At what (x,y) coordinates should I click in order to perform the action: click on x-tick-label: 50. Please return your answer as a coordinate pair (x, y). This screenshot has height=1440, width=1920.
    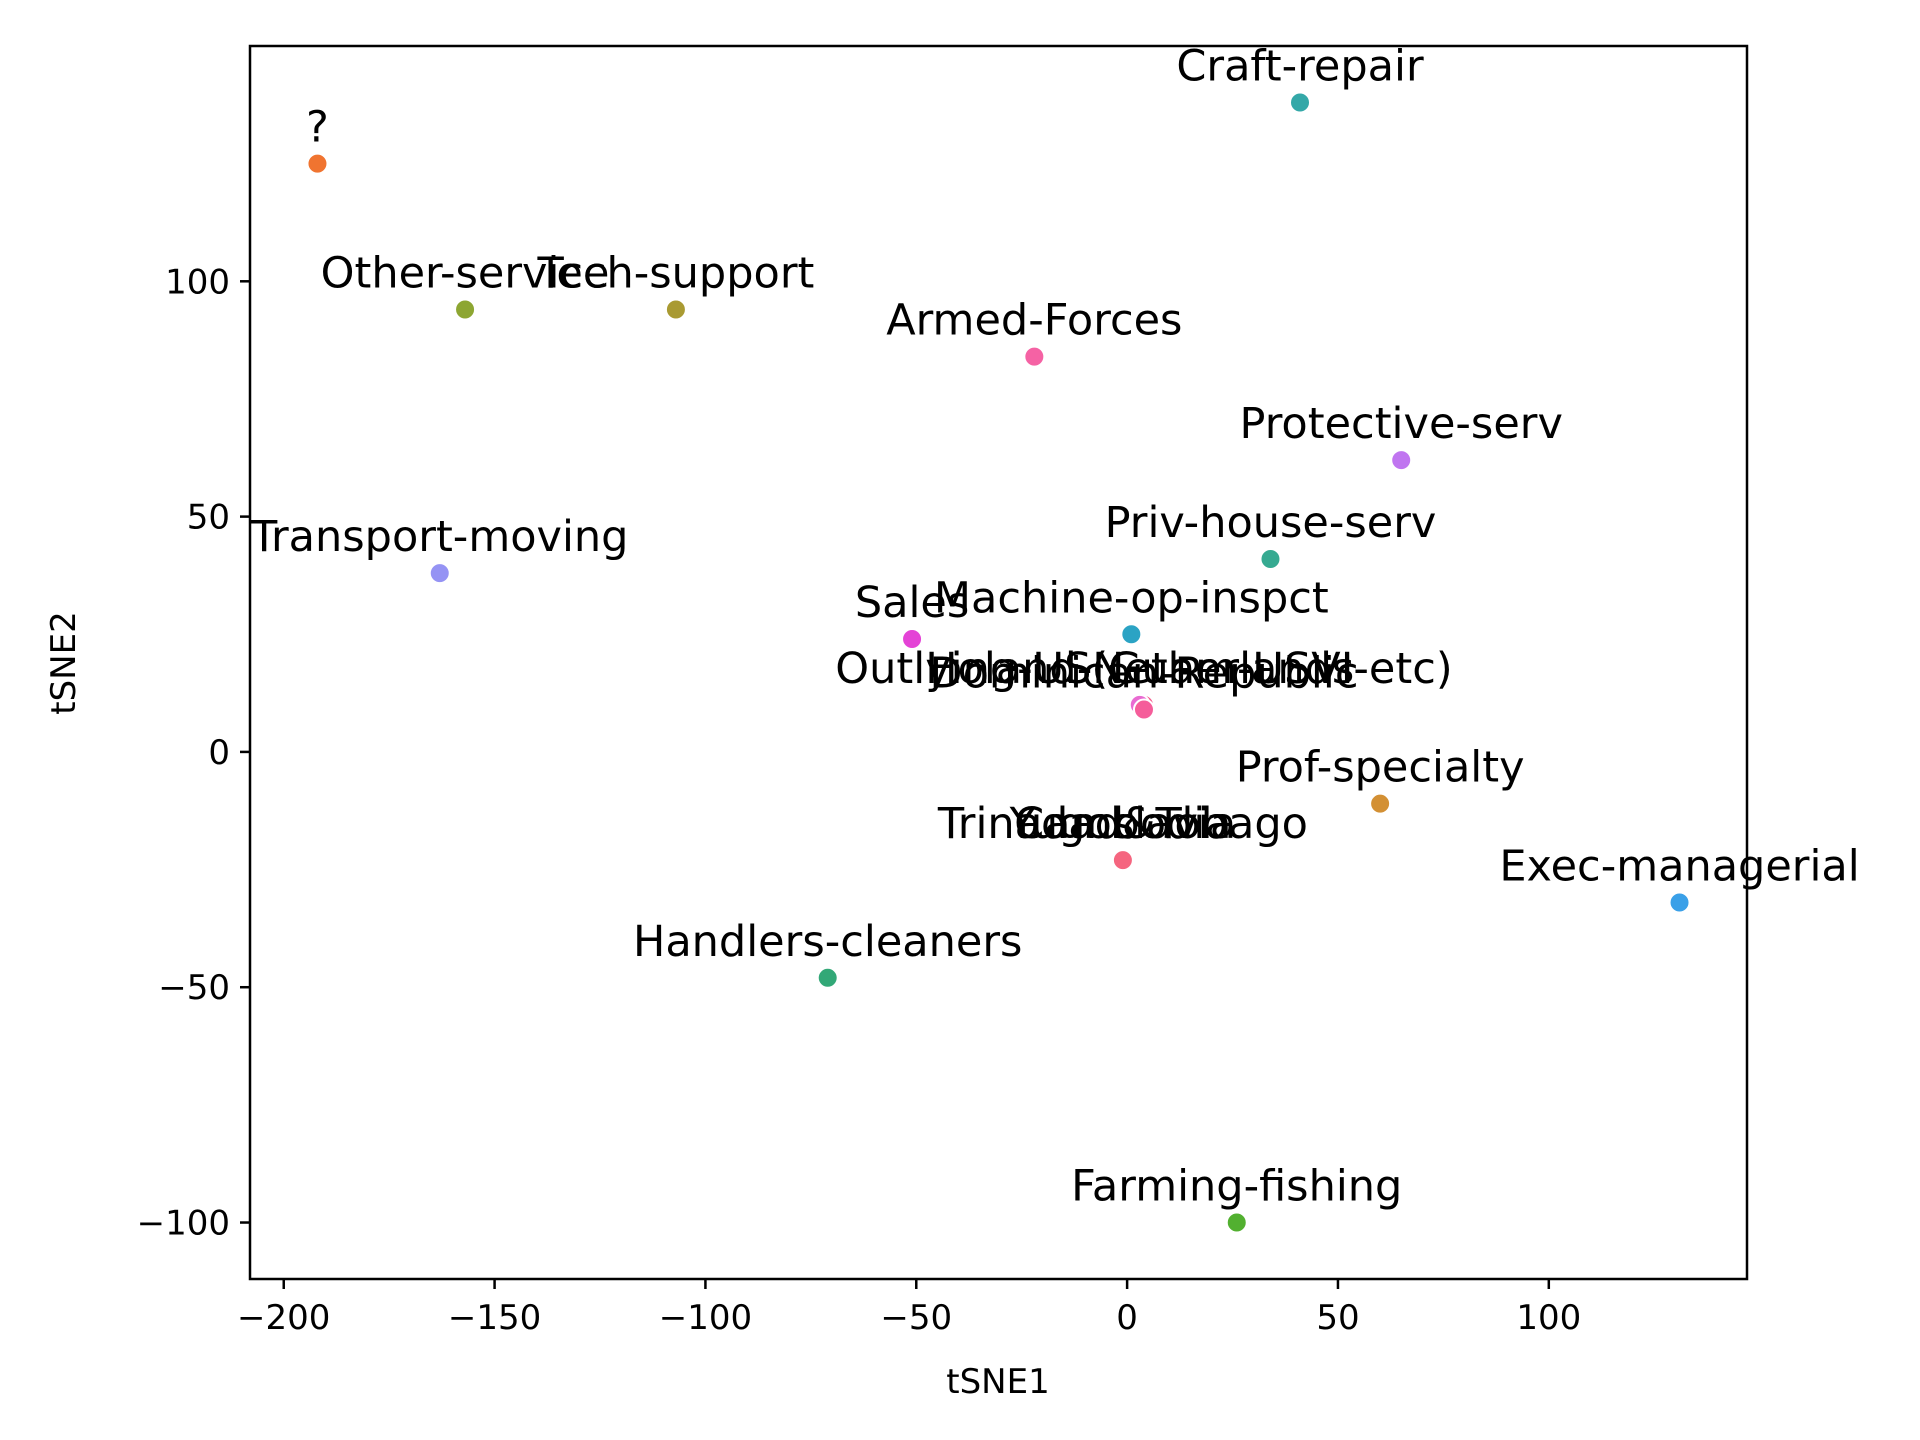
    Looking at the image, I should click on (1337, 1318).